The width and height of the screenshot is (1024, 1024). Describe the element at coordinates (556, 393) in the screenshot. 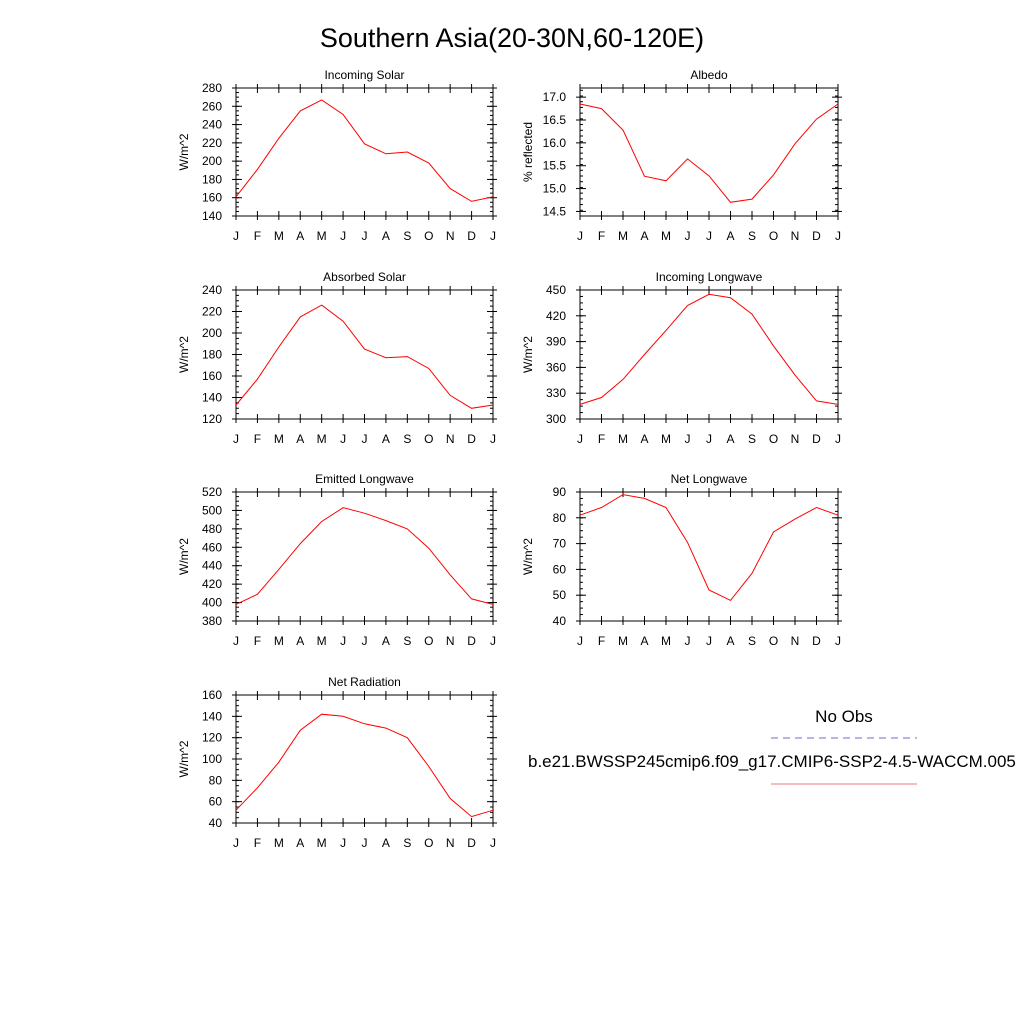

I see `y-tick-label: 330` at that location.